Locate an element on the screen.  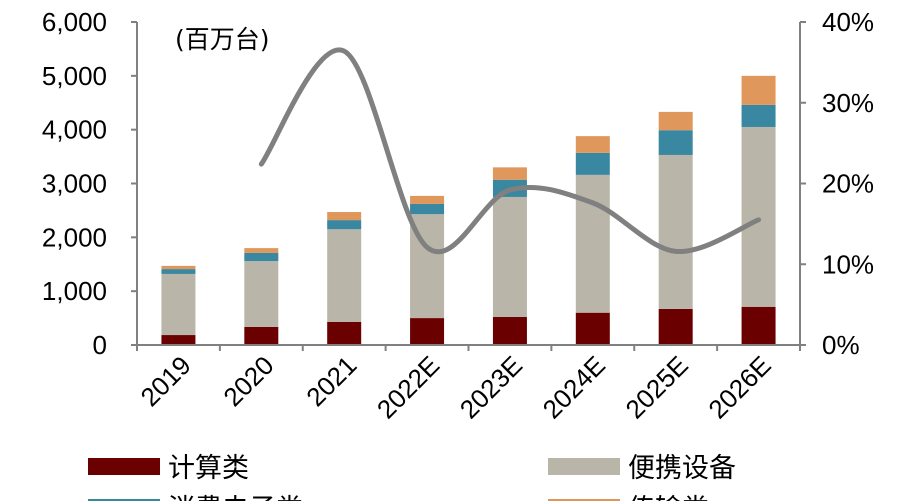
legend-label-0: 计算类 is located at coordinates (208, 468).